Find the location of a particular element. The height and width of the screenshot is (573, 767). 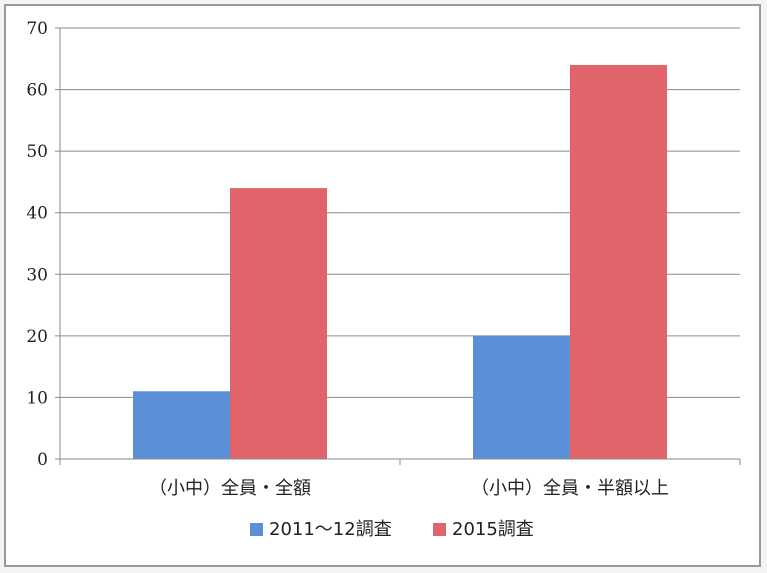

y-tick-label: 60 is located at coordinates (37, 91).